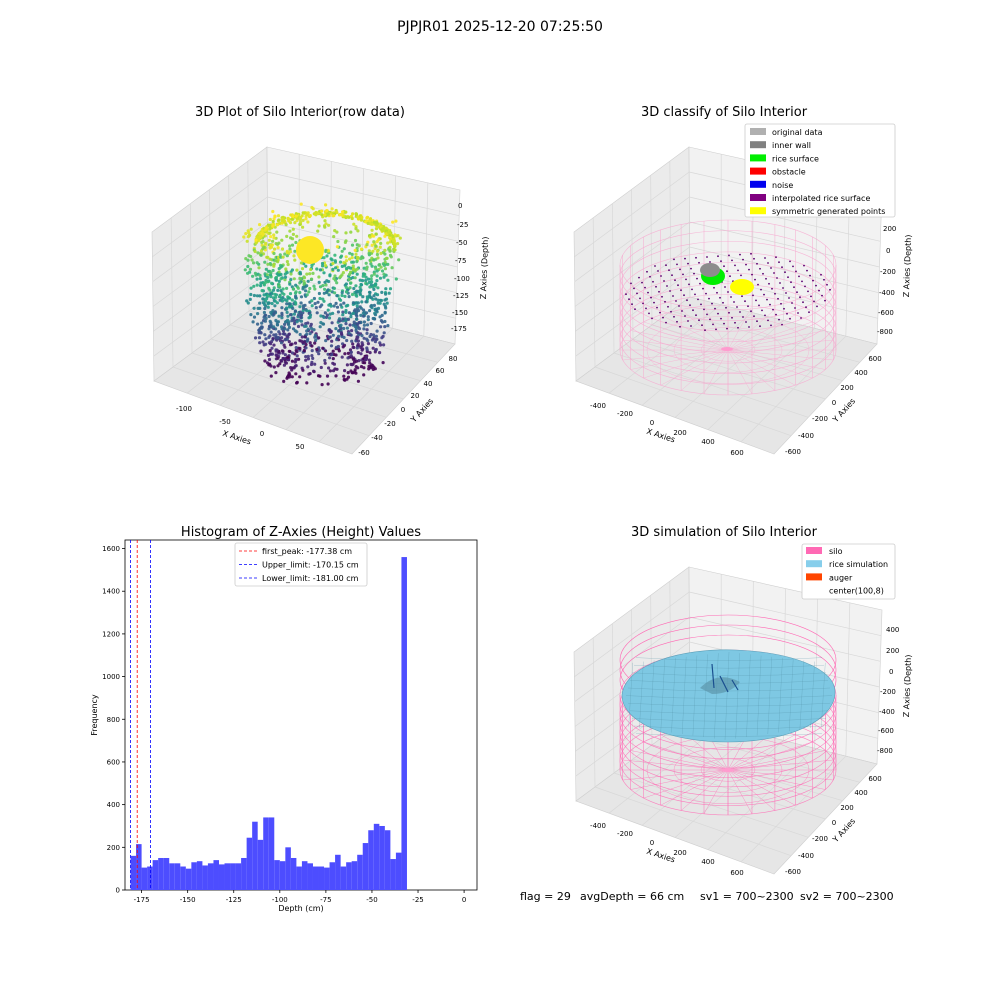 This screenshot has height=1000, width=1000. What do you see at coordinates (461, 296) in the screenshot?
I see `p1-ztick: -125` at bounding box center [461, 296].